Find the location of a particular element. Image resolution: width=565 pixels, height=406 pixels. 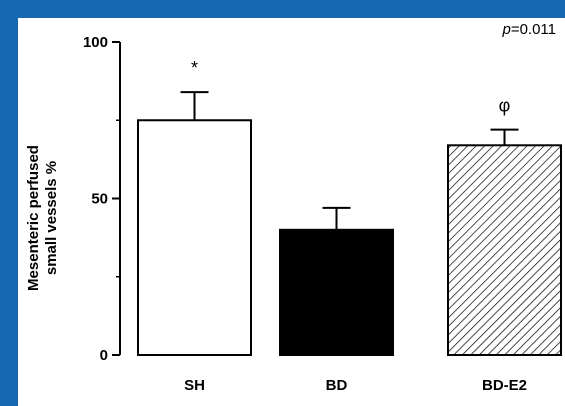

y-axis: 0 50 100 is located at coordinates (102, 199).